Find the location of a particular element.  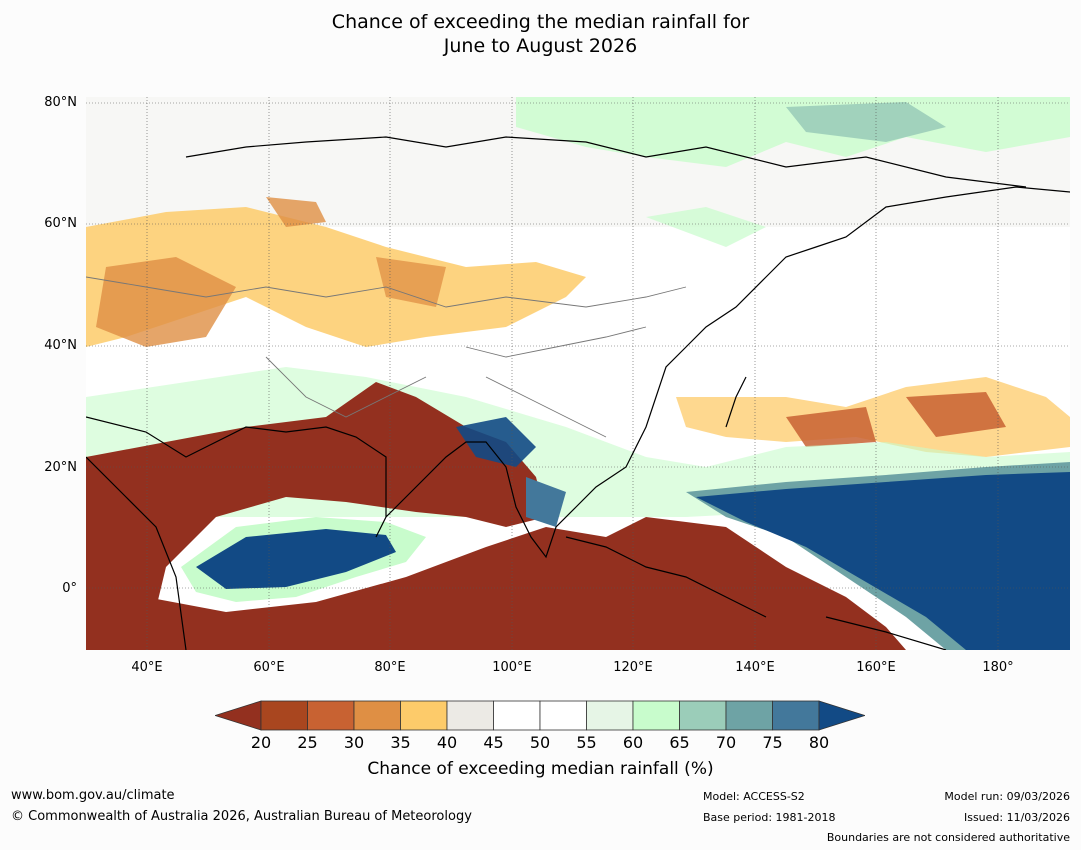

colorbar-tick-55: 55 is located at coordinates (586, 742).